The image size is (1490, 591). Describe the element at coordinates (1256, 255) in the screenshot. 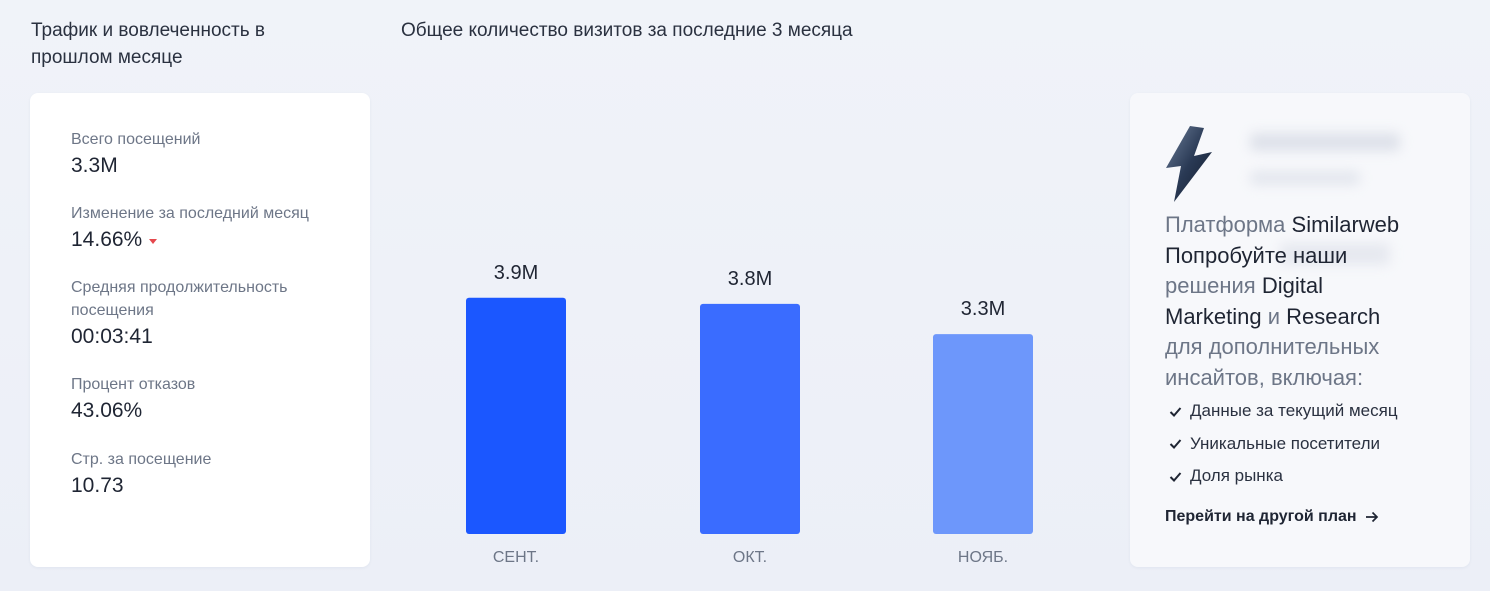

I see `promo-line: Попробуйте наши` at that location.